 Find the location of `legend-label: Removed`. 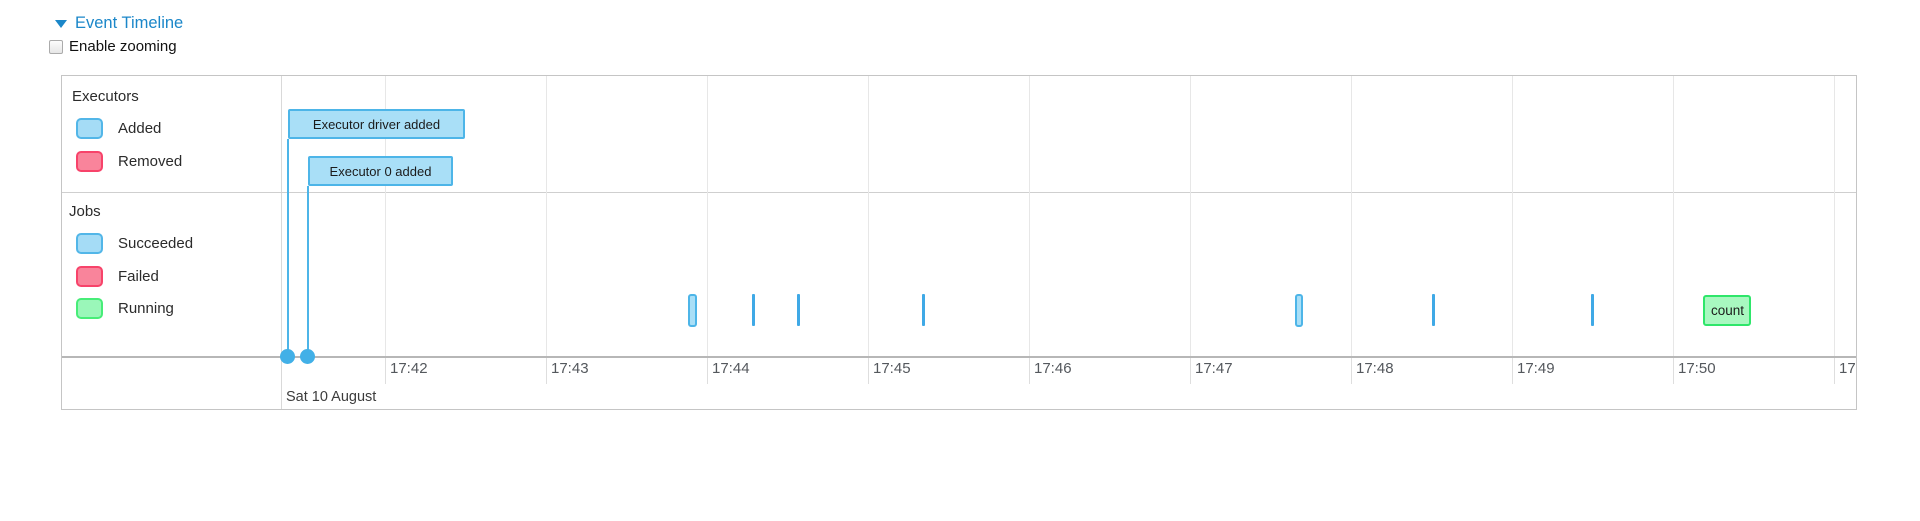

legend-label: Removed is located at coordinates (150, 161).